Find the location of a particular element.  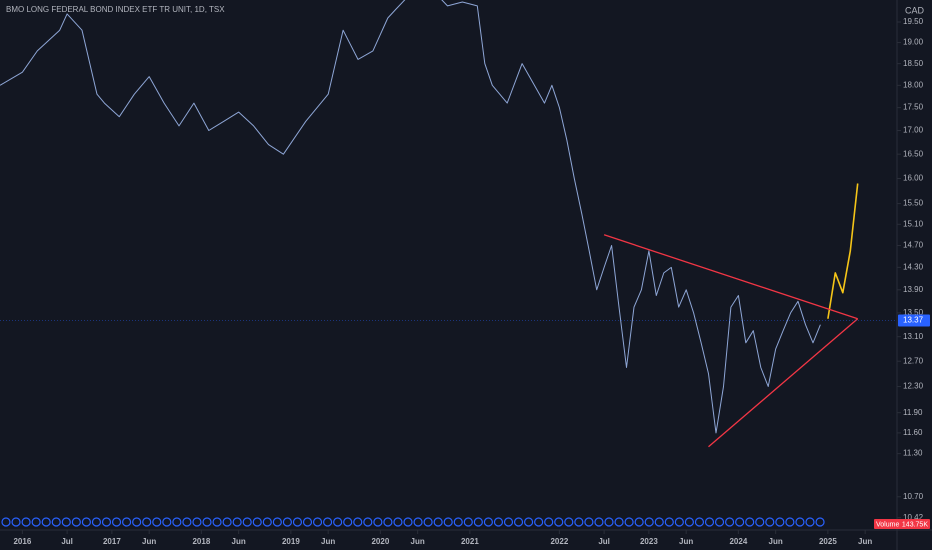

y-tick-label: 10.70 is located at coordinates (913, 496).